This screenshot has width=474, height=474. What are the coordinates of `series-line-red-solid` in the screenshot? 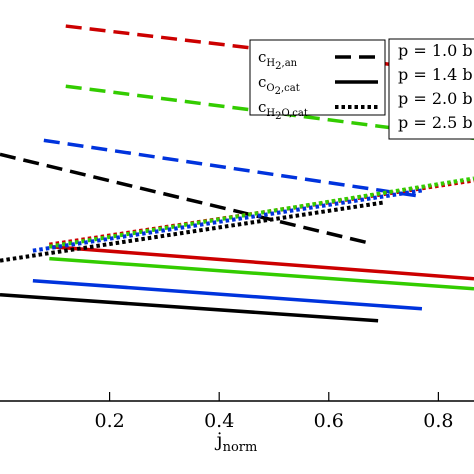 It's located at (261, 262).